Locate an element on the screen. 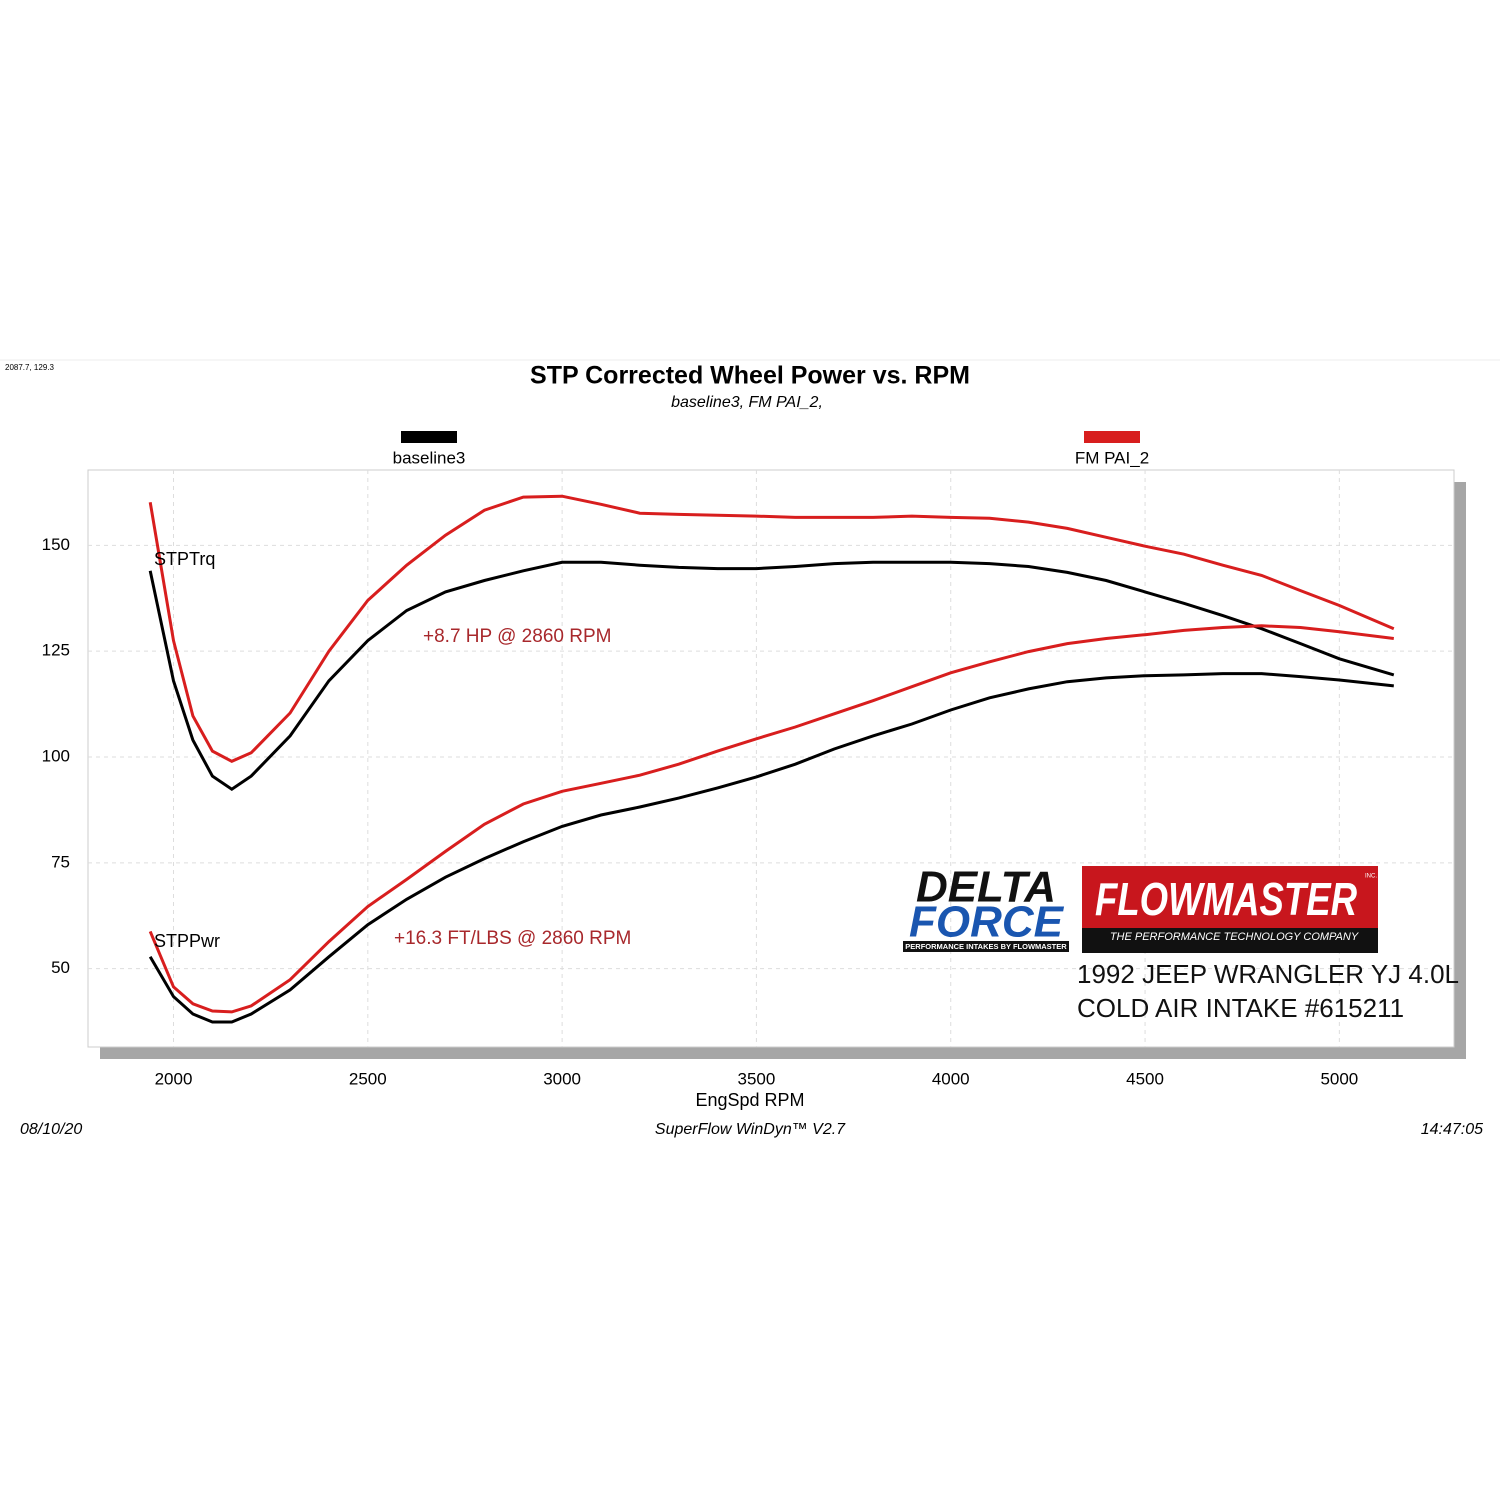  footer-time: 14:47:05 is located at coordinates (1452, 1129).